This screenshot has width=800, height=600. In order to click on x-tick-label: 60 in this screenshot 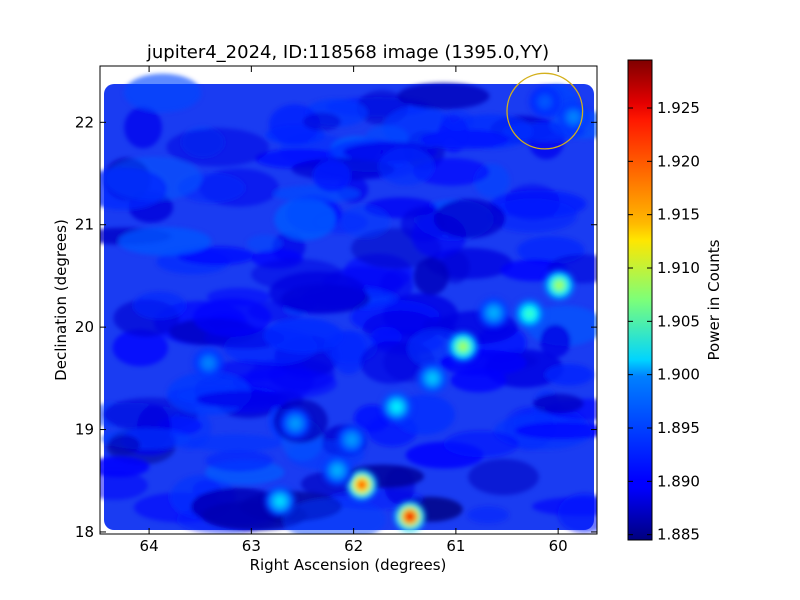, I will do `click(558, 546)`.